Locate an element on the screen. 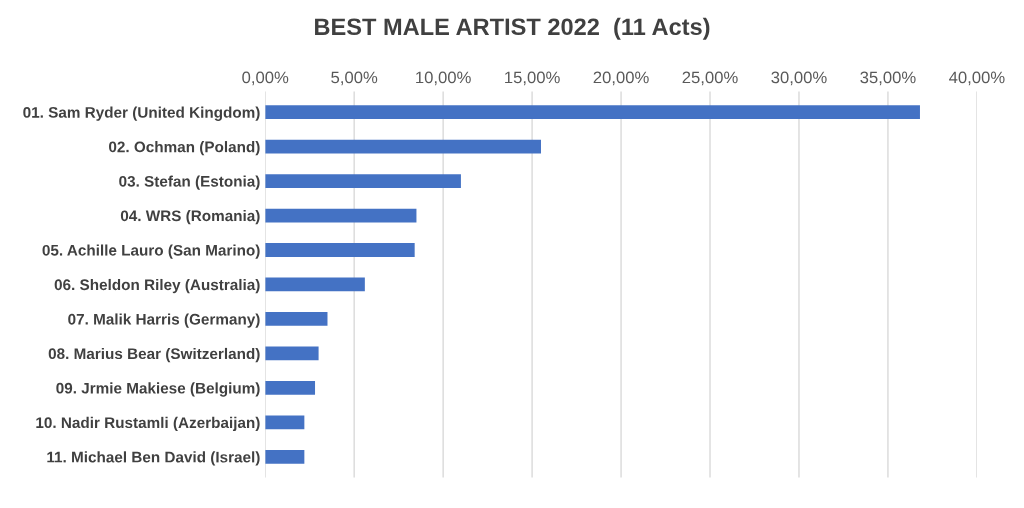  y-tick-label: 03. Stefan (Estonia) is located at coordinates (189, 182).